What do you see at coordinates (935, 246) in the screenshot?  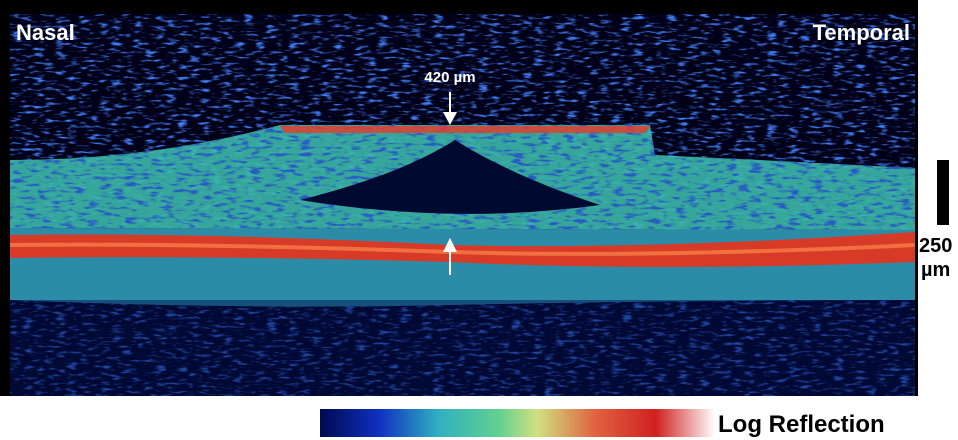 I see `scale-value: 250` at bounding box center [935, 246].